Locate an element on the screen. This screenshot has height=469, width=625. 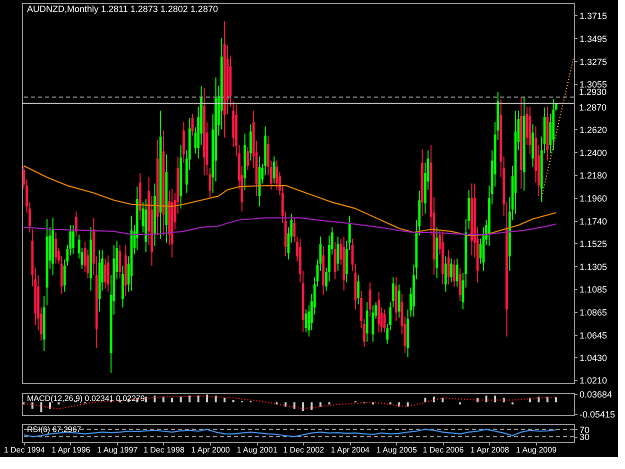
x-tick-label: 1 Aug 2001 is located at coordinates (257, 450).